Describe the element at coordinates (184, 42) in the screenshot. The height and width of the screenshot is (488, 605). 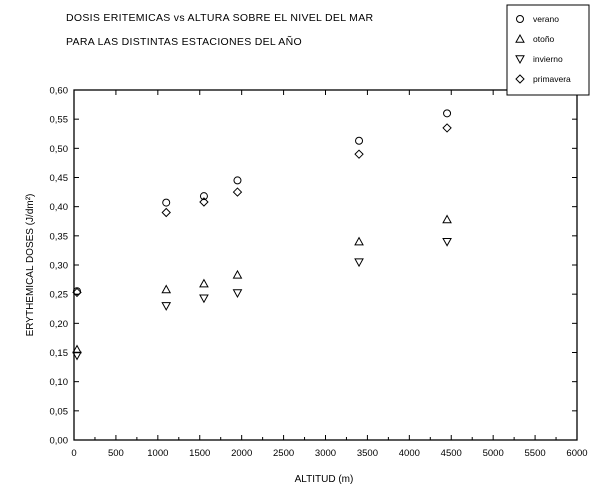
I see `chart-title-line-2: PARA LAS DISTINTAS ESTACIONES DEL AÑO` at that location.